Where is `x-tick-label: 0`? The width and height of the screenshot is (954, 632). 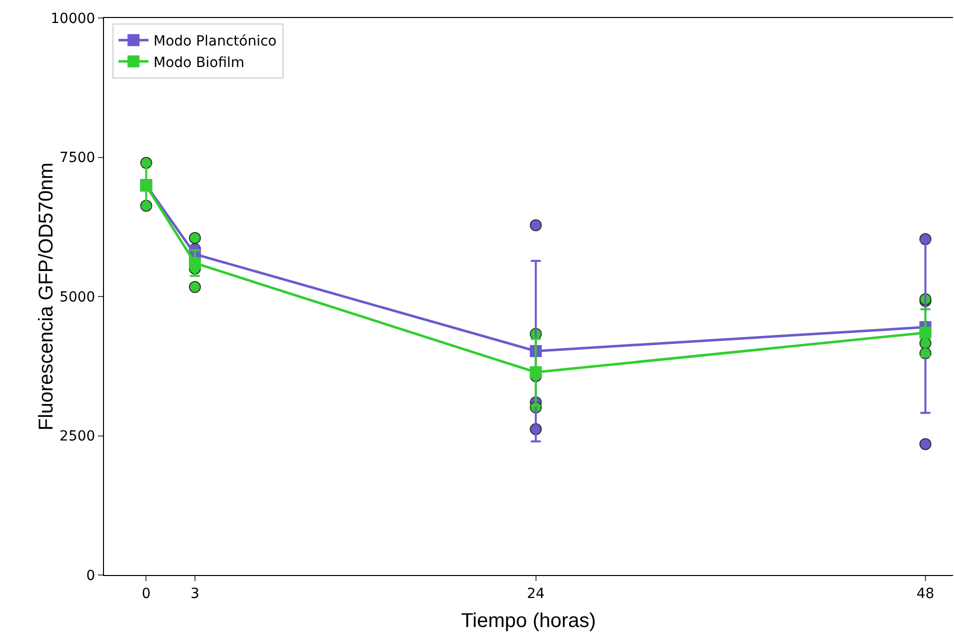 x-tick-label: 0 is located at coordinates (146, 594).